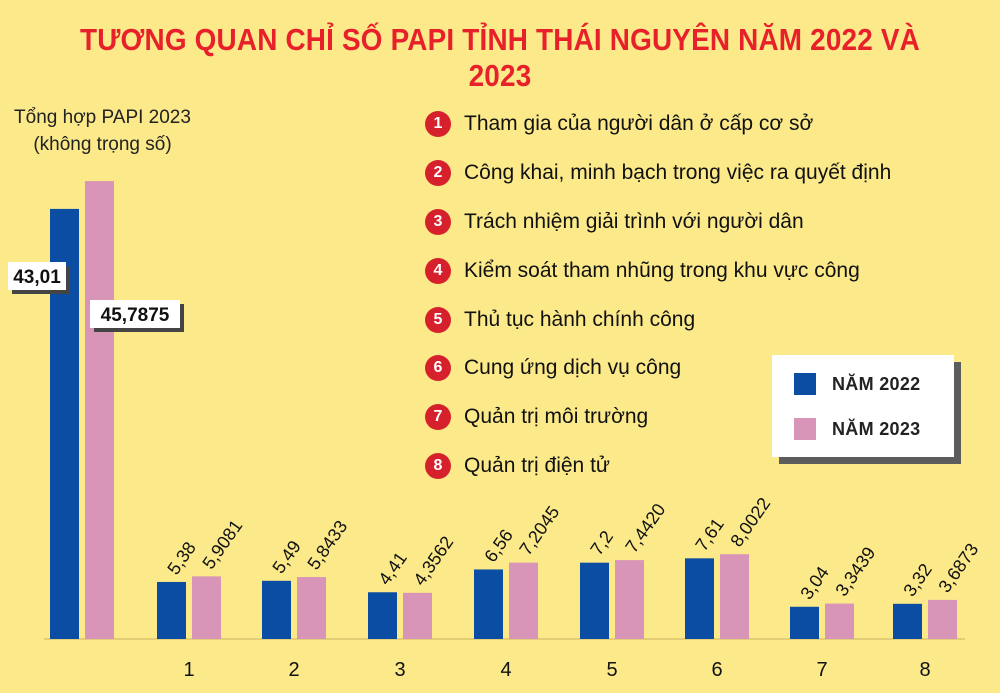 The height and width of the screenshot is (693, 1000). Describe the element at coordinates (750, 522) in the screenshot. I see `value-label-criterion-6-2023: 8,0022` at that location.